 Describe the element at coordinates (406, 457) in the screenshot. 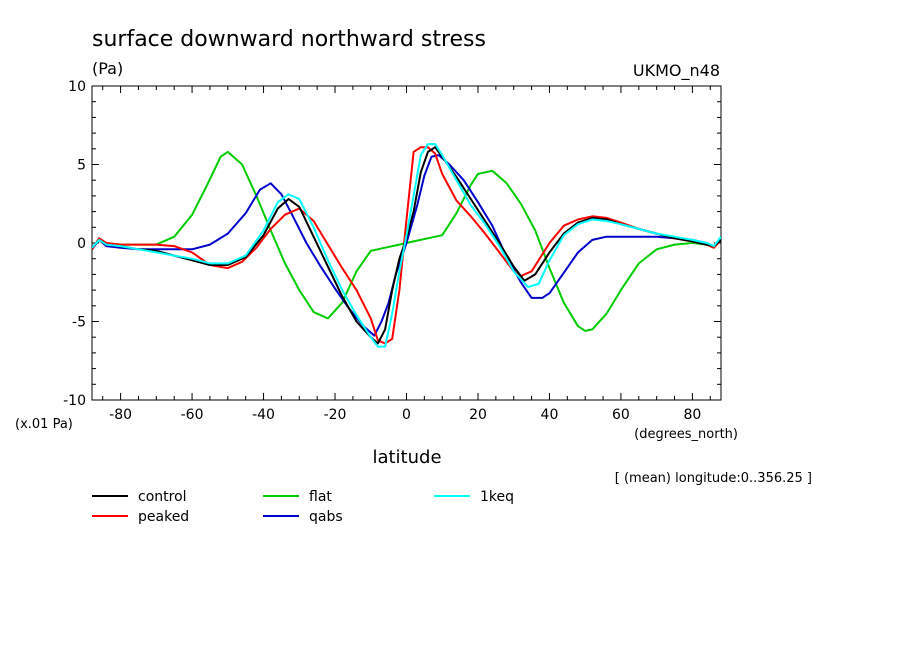

I see `x-axis-label: latitude` at that location.